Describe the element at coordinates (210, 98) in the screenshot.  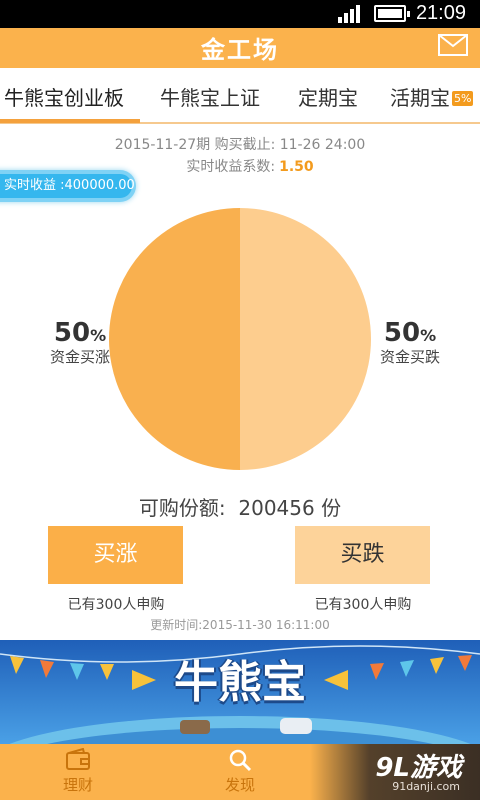
I see `tab-niuxiongbao-shangzheng: 牛熊宝上证` at that location.